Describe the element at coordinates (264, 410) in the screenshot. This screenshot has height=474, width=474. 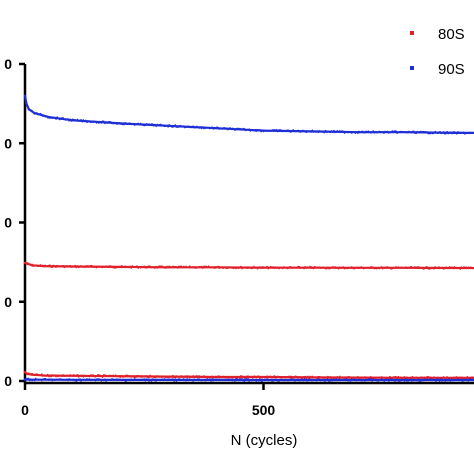
I see `x-tick-label: 500` at that location.